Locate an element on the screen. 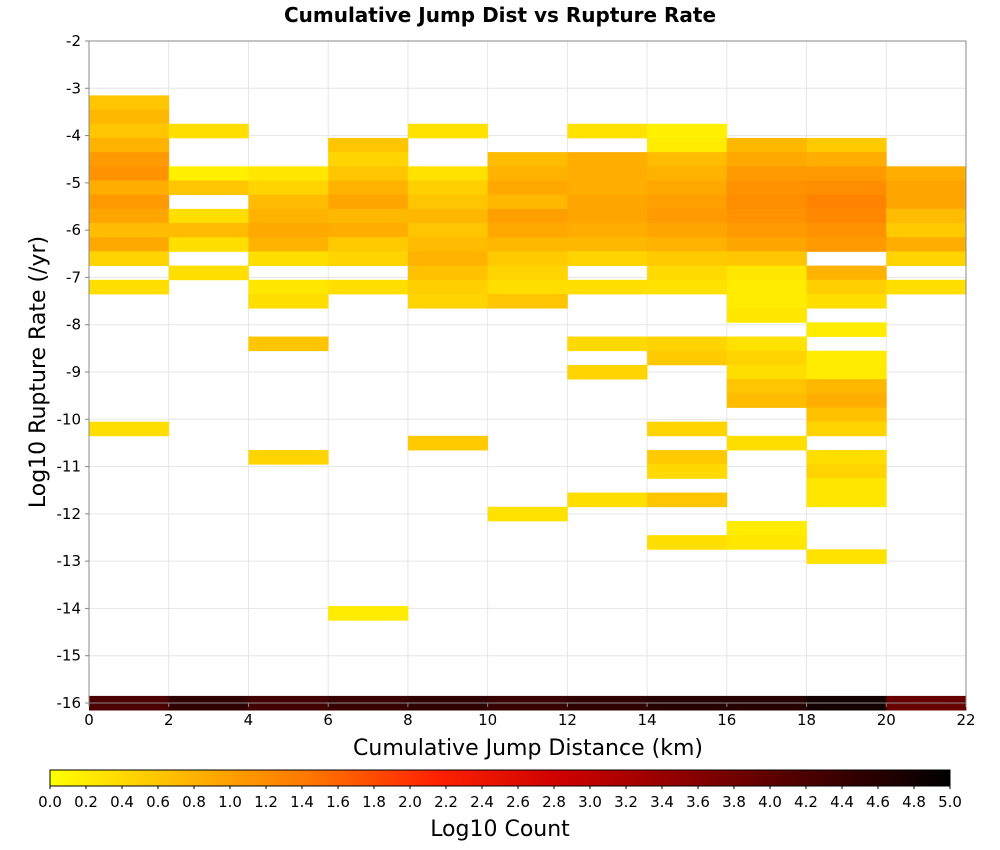 The height and width of the screenshot is (850, 1000). colorbar-tick-label: 2.8 is located at coordinates (554, 802).